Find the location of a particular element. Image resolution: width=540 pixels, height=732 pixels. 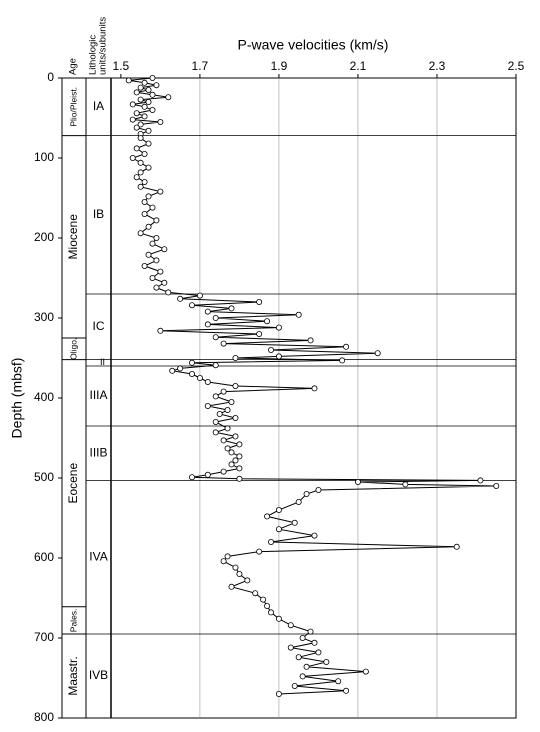

unit-label: IA is located at coordinates (98, 106).